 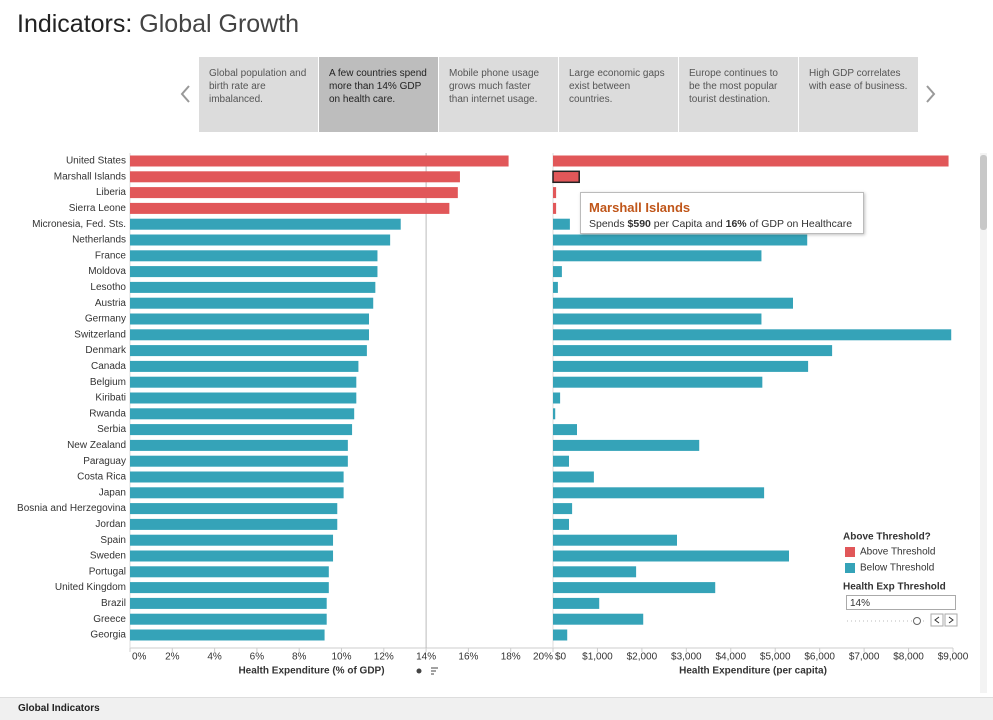 I want to click on tooltip-text: per Capita and, so click(x=688, y=224).